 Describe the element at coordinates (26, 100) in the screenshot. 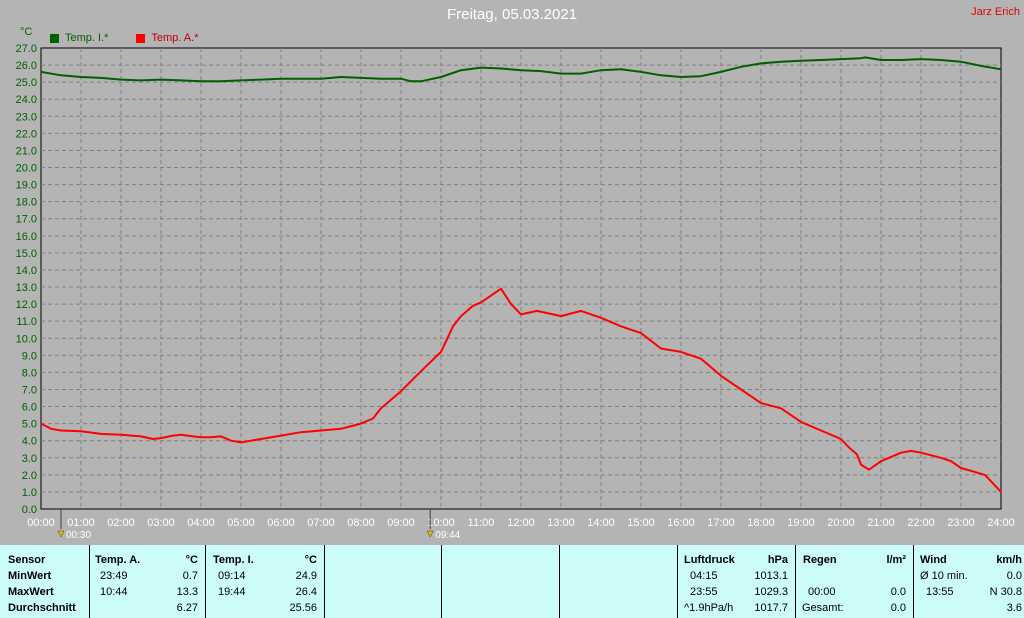

I see `y-tick-label: 24.0` at that location.